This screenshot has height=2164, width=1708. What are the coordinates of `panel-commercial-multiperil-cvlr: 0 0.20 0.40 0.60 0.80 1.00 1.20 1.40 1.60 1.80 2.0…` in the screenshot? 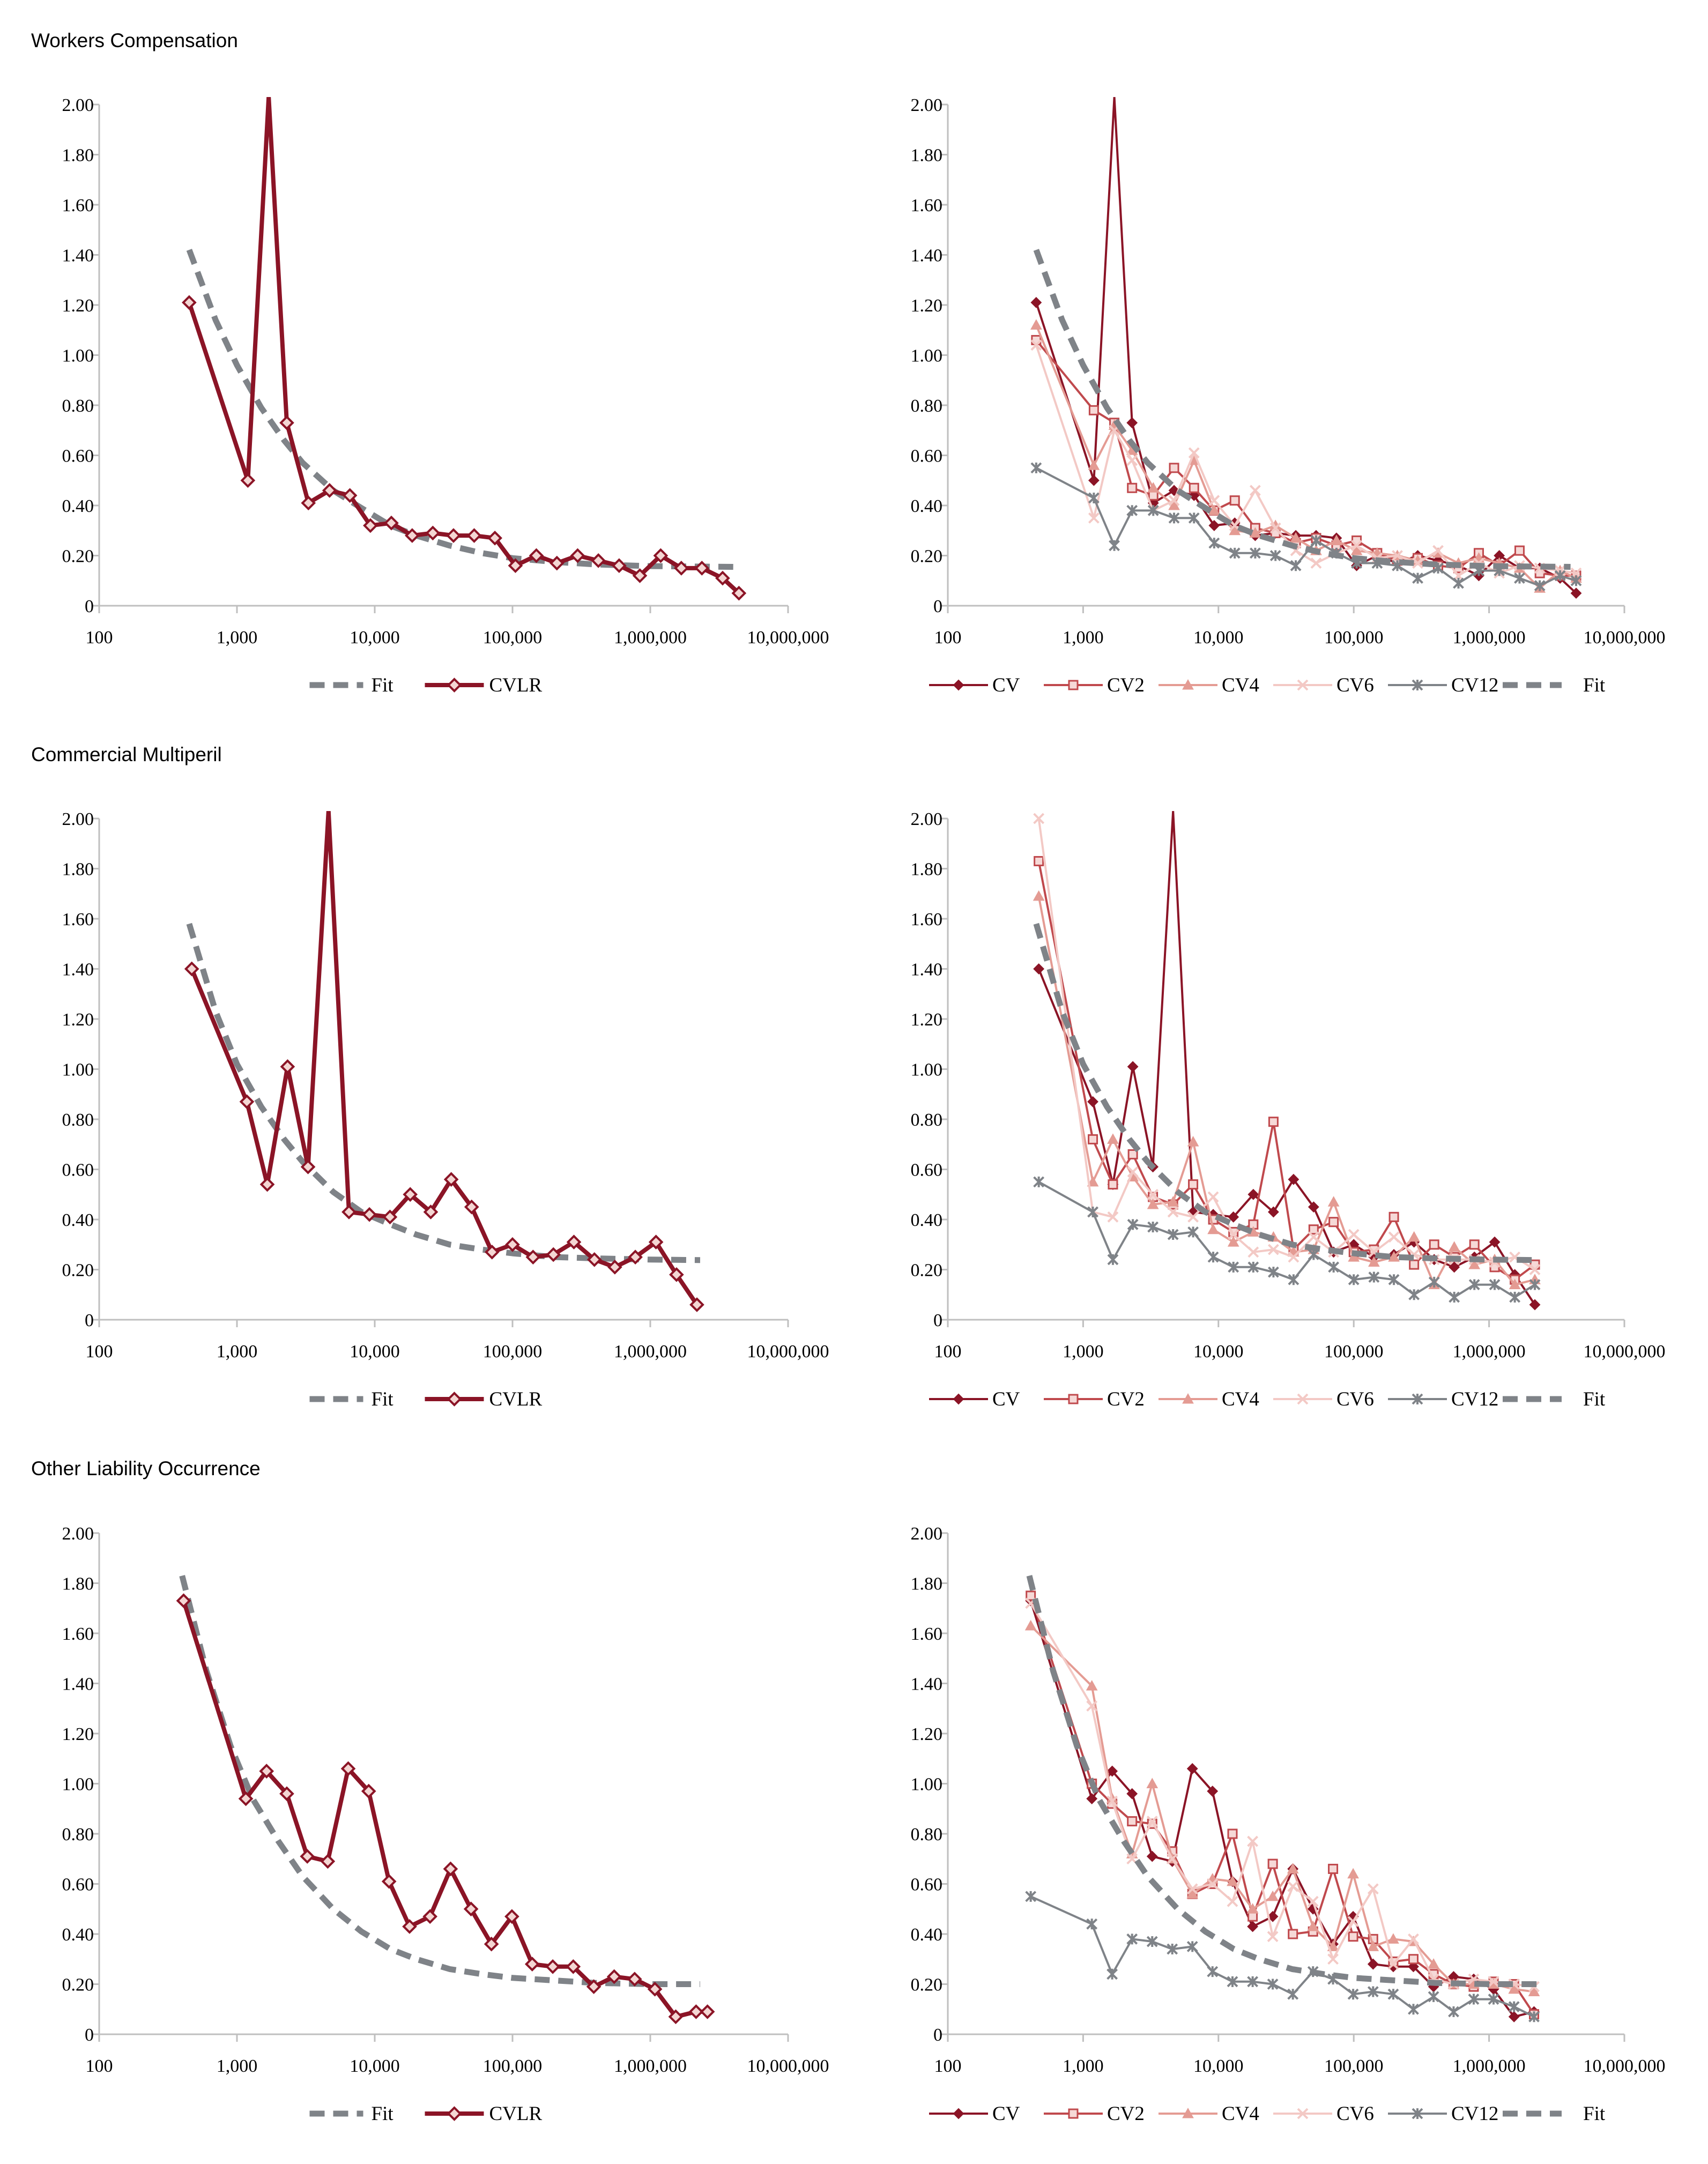 It's located at (445, 1109).